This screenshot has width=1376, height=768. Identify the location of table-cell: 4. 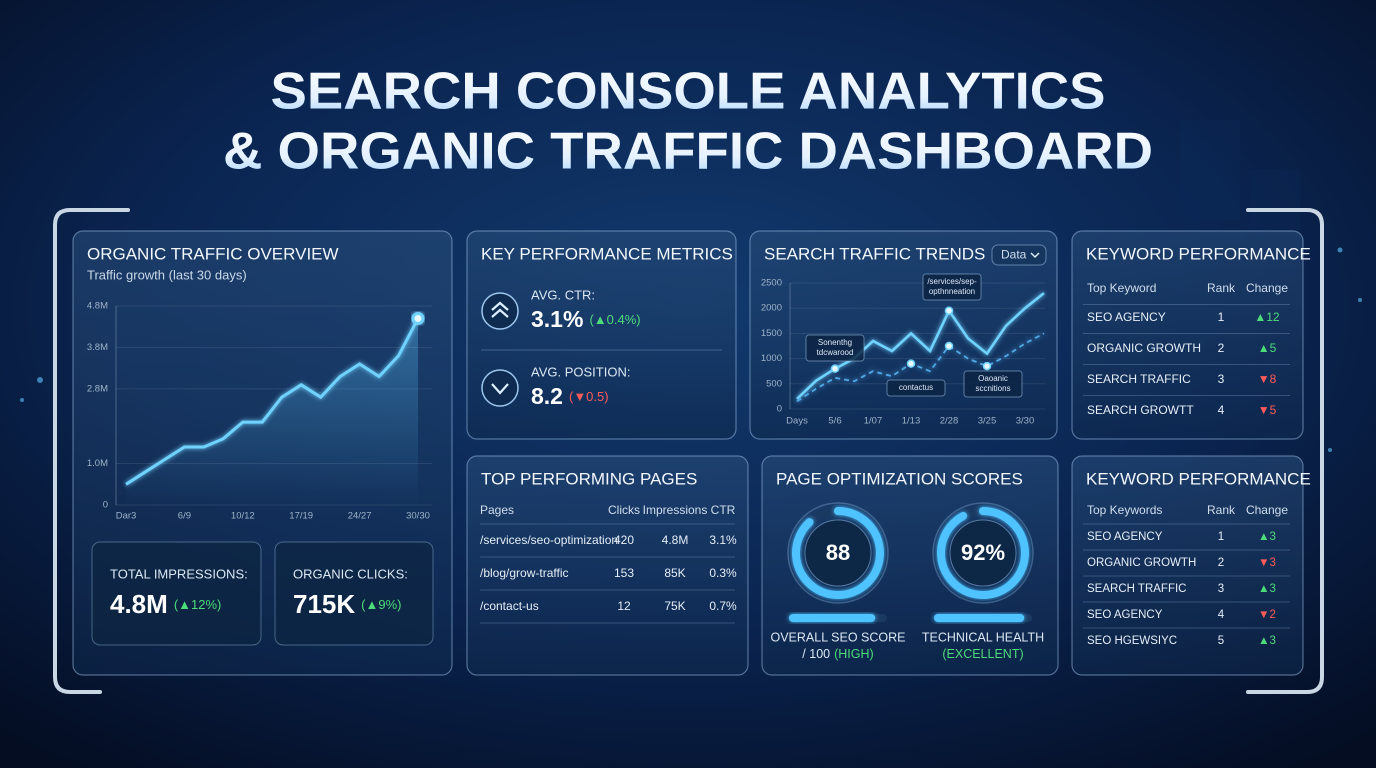
(1221, 615).